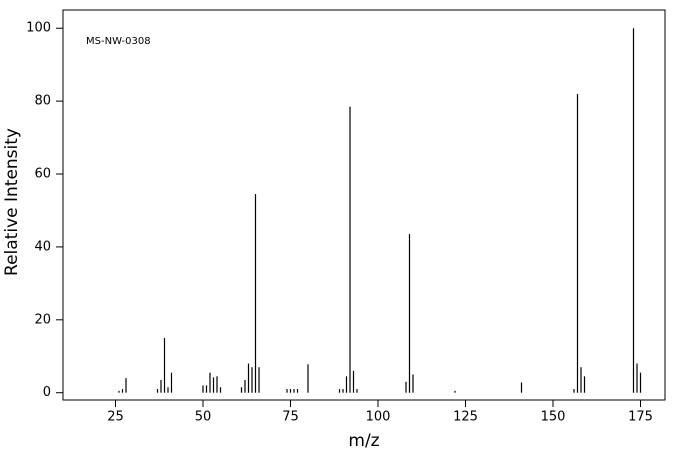 This screenshot has height=455, width=676. What do you see at coordinates (553, 417) in the screenshot?
I see `x-tick-label: 150` at bounding box center [553, 417].